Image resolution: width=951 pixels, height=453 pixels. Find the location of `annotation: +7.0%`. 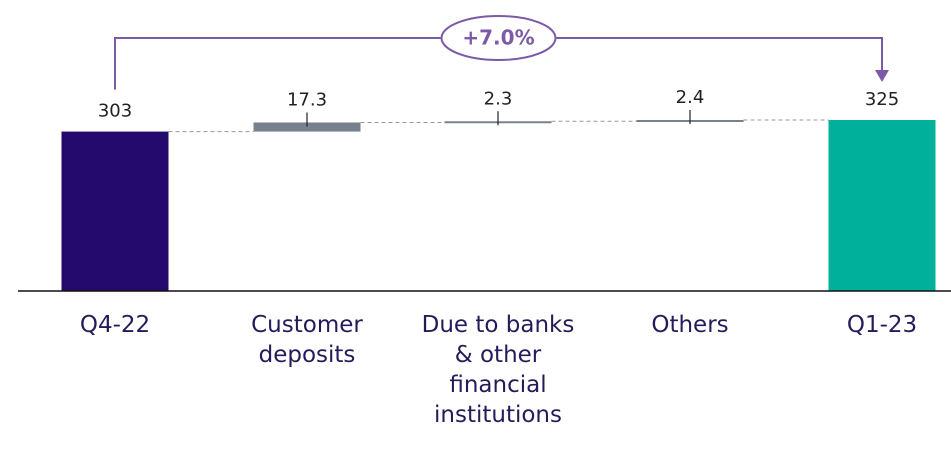

annotation: +7.0% is located at coordinates (498, 38).